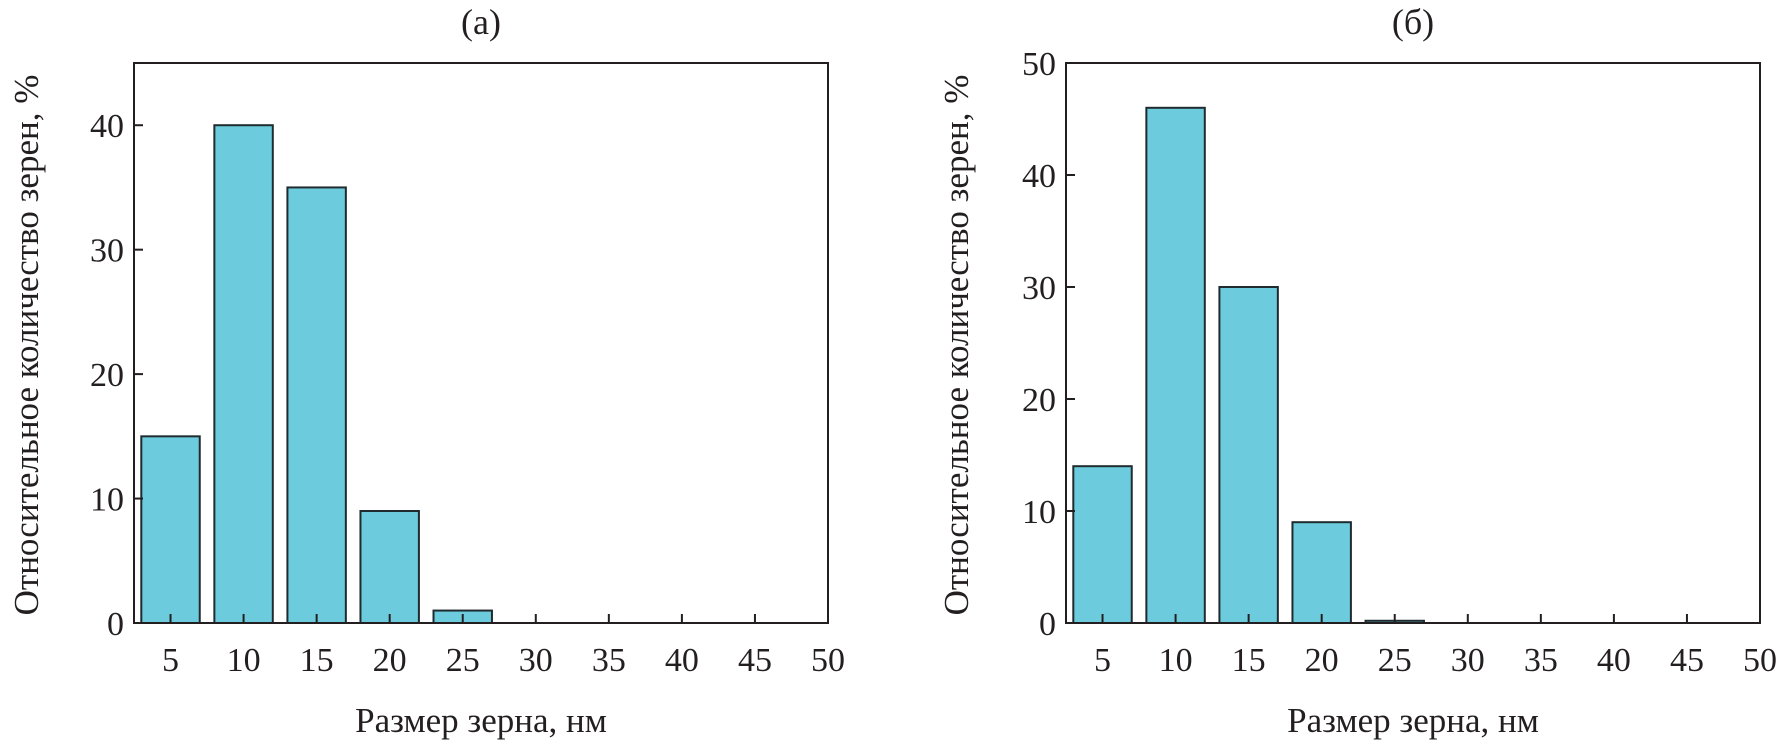 The image size is (1782, 748). Describe the element at coordinates (481, 22) in the screenshot. I see `panel-title: (а)` at that location.